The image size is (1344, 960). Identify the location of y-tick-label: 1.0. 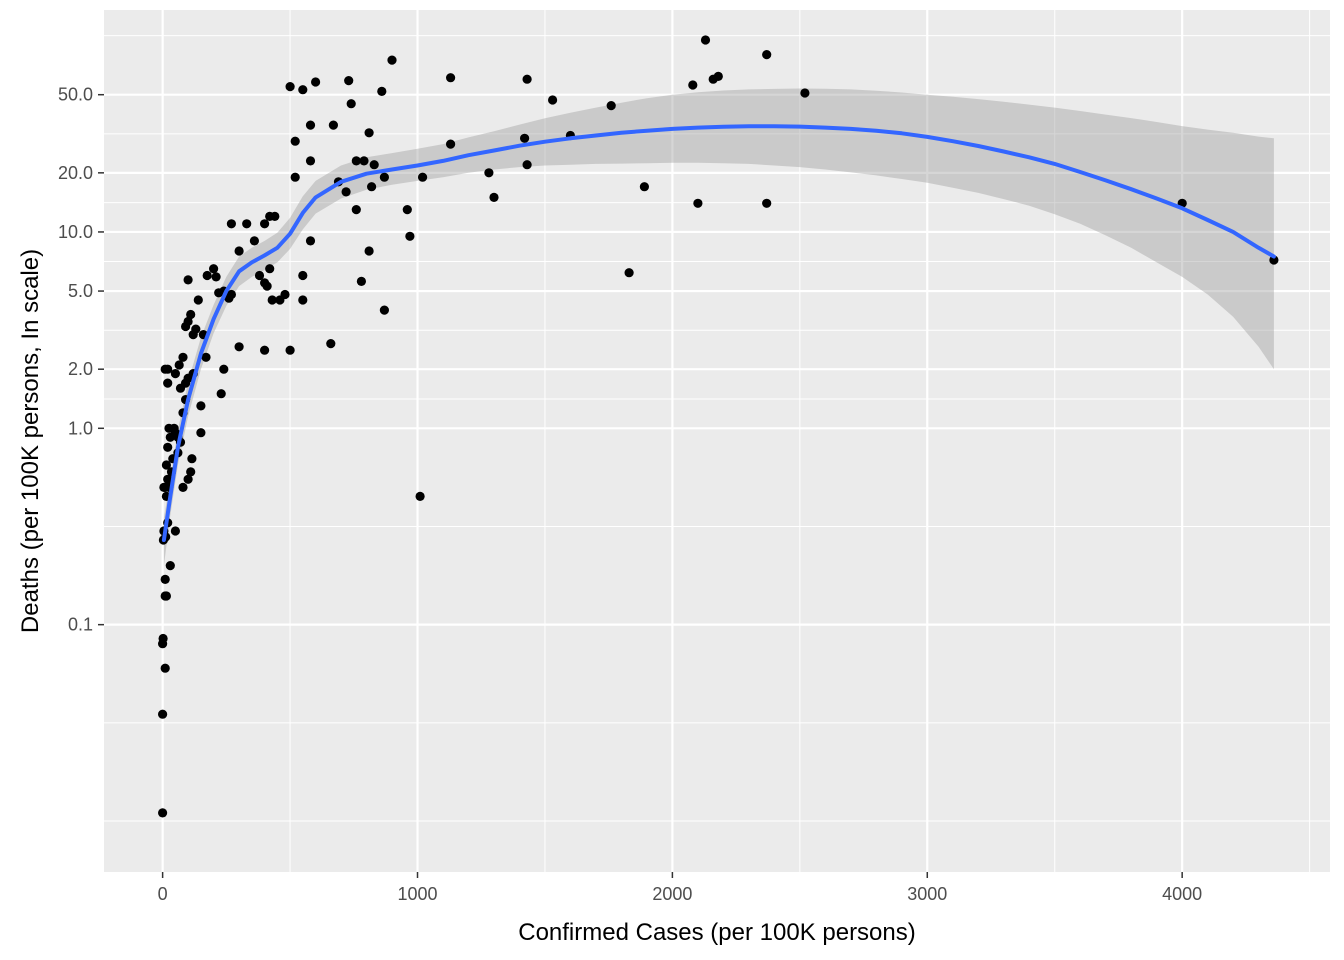
(80, 428).